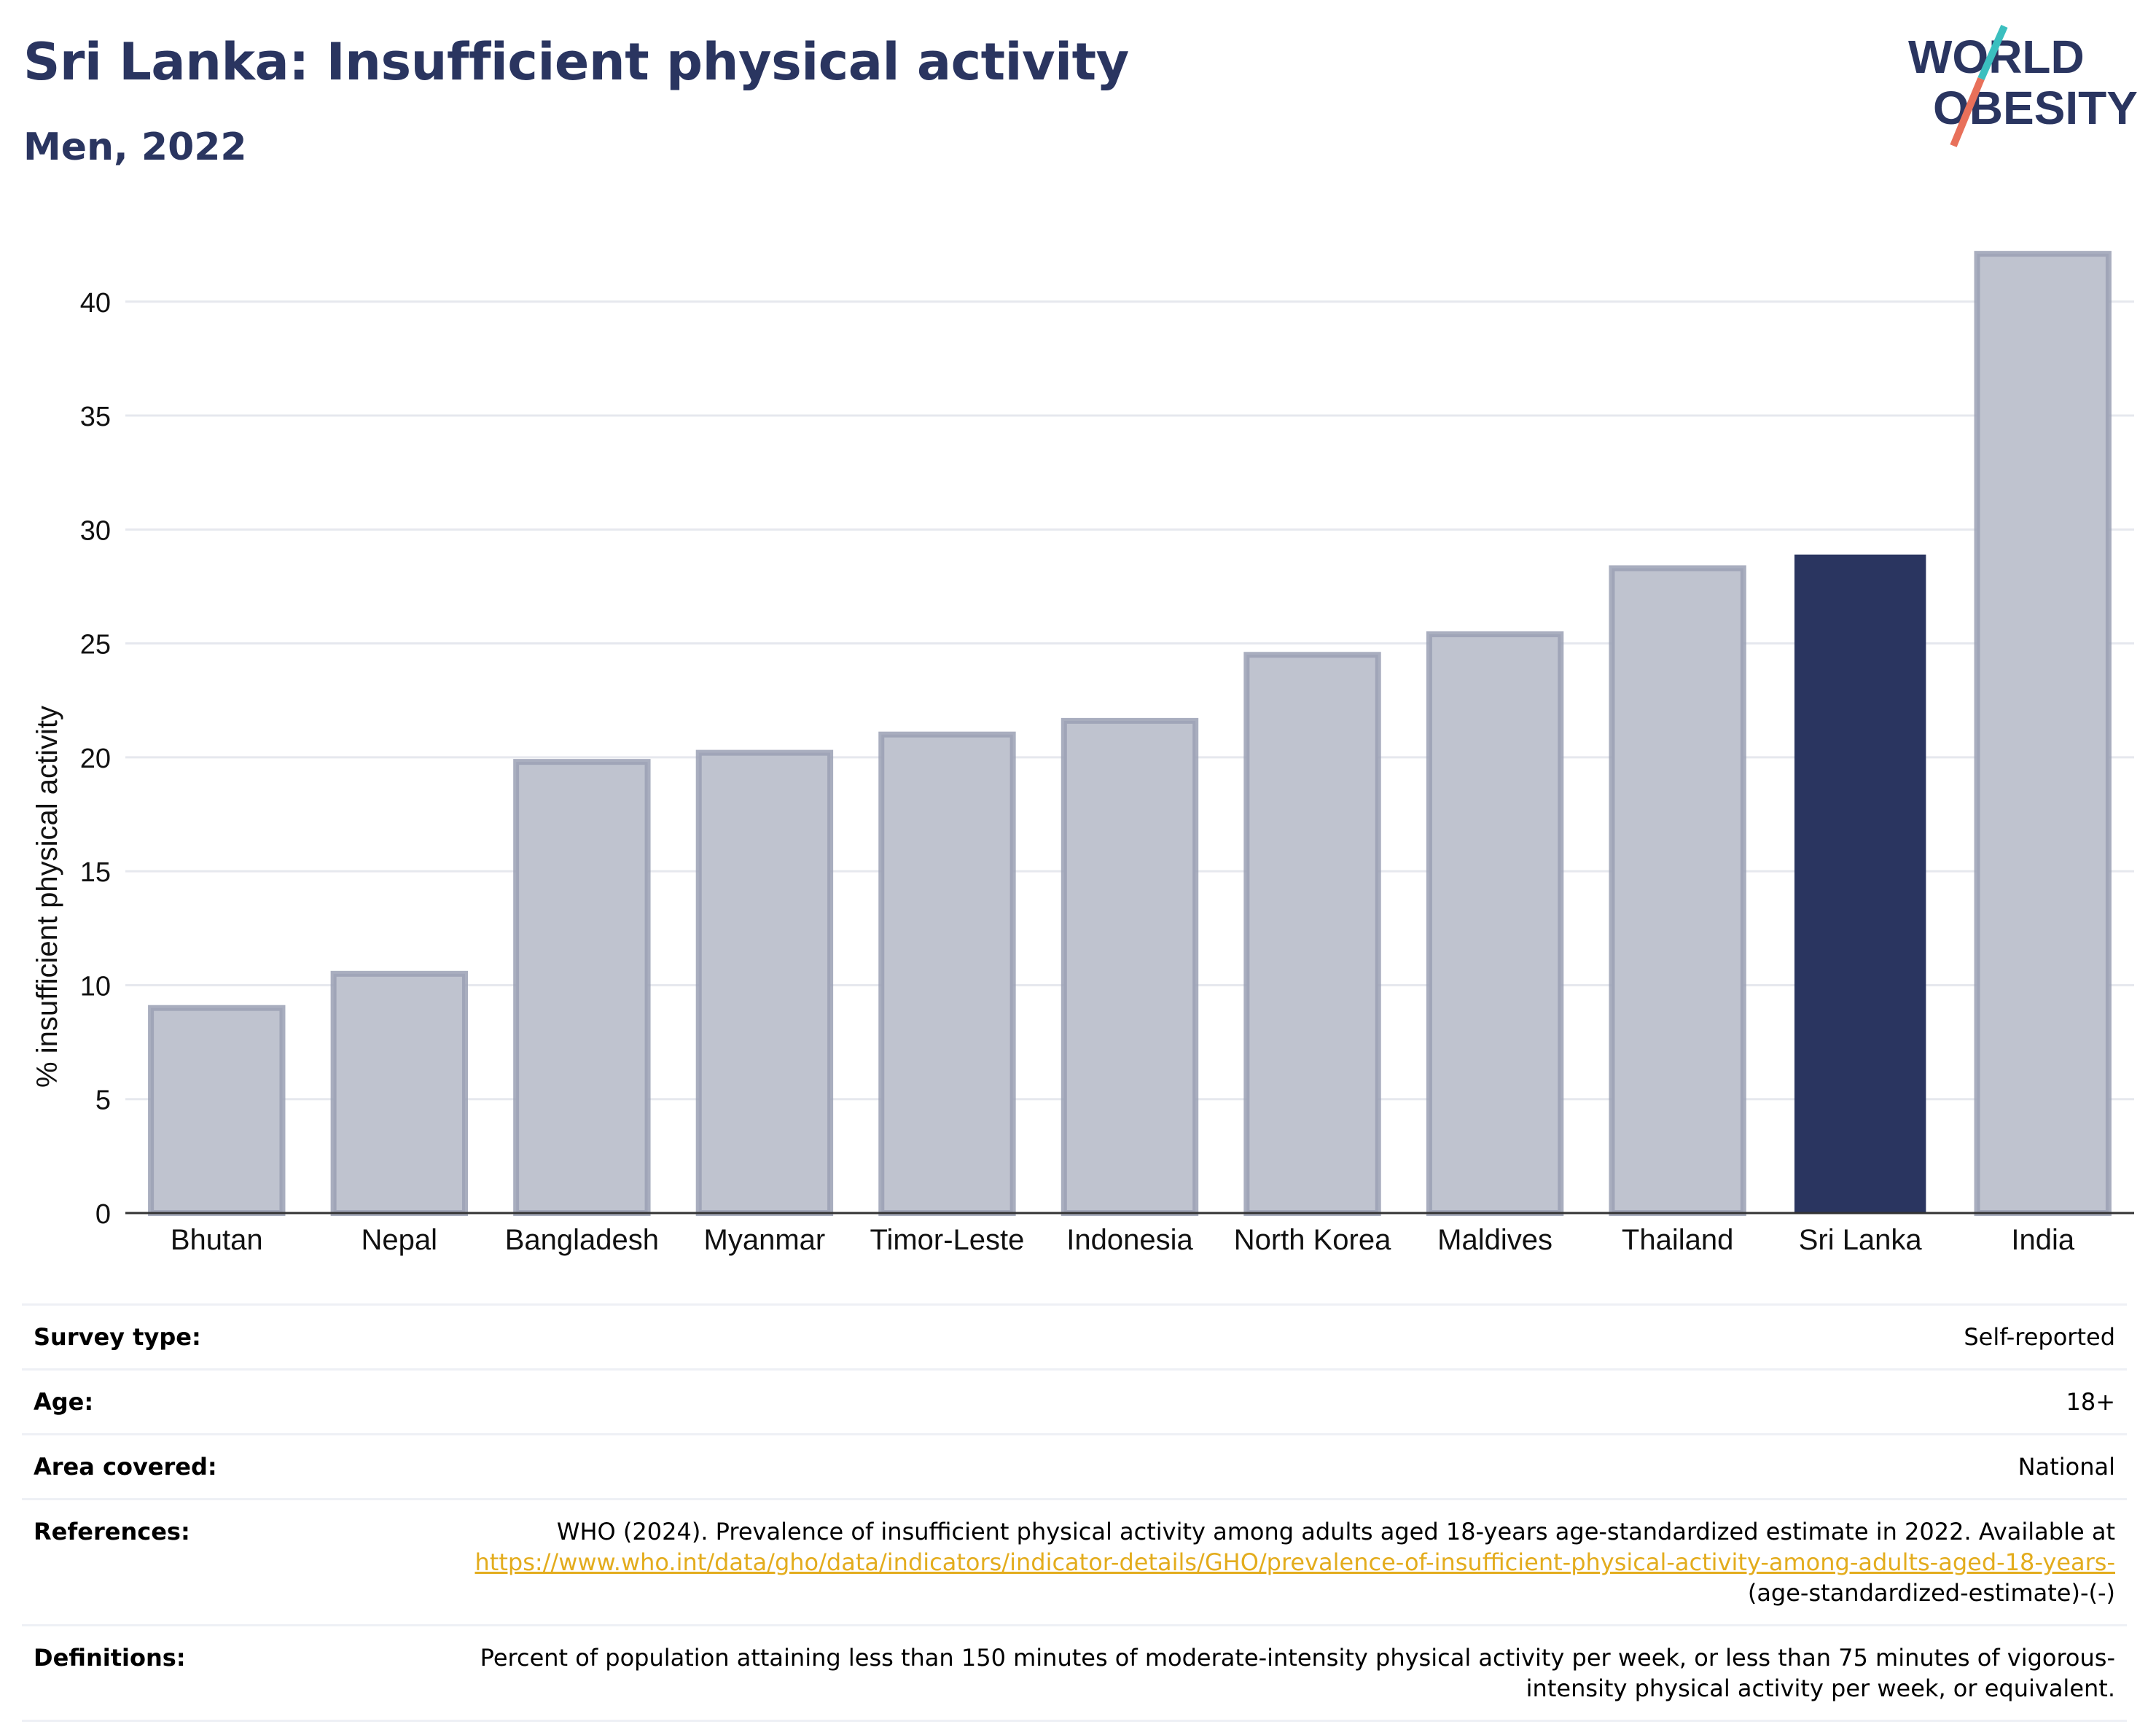  I want to click on x-tick-label: Myanmar, so click(765, 1240).